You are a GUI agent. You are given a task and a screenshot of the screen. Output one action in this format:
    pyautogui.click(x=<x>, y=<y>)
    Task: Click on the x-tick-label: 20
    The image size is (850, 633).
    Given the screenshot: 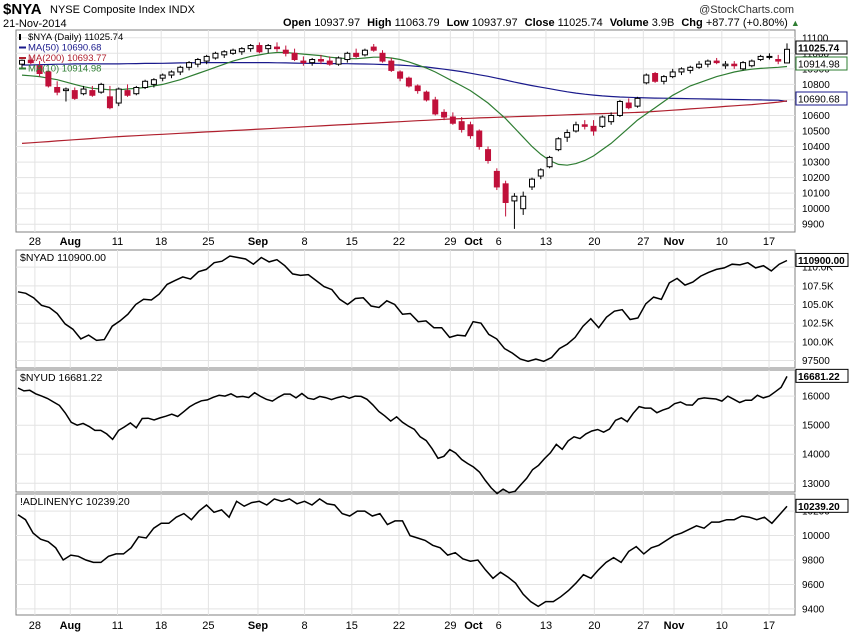 What is the action you would take?
    pyautogui.click(x=594, y=242)
    